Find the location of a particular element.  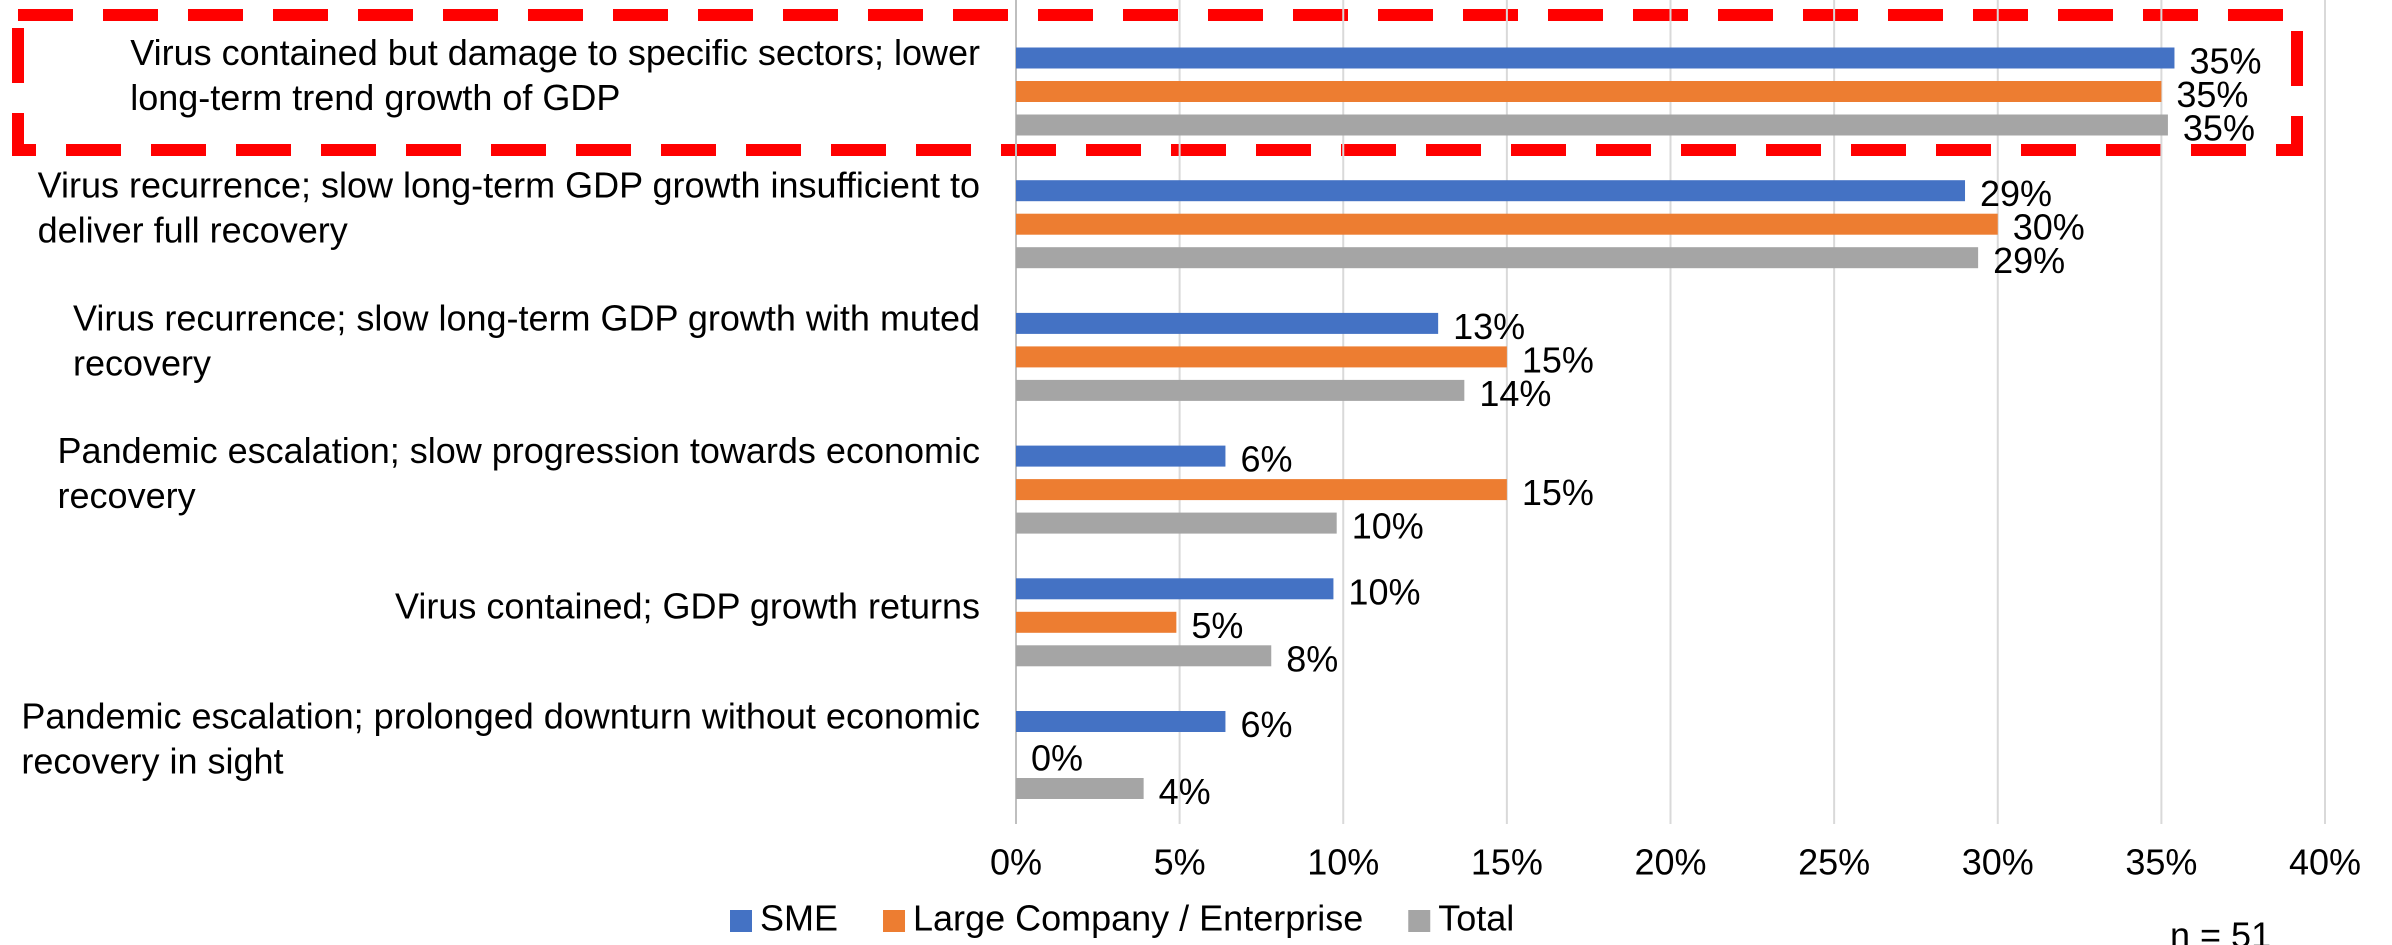

value-label: 13% is located at coordinates (1489, 326).